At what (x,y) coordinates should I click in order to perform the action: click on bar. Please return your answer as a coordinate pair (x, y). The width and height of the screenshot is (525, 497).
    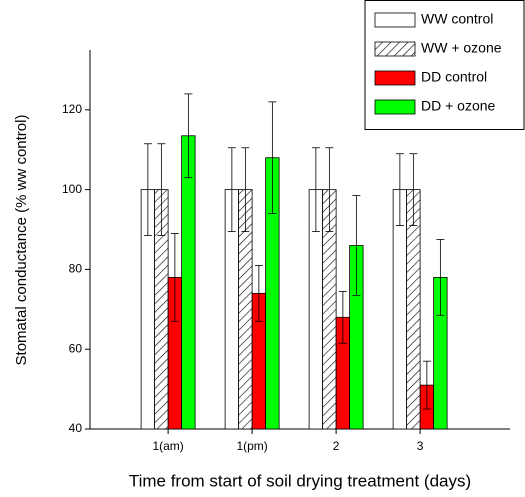
    Looking at the image, I should click on (188, 282).